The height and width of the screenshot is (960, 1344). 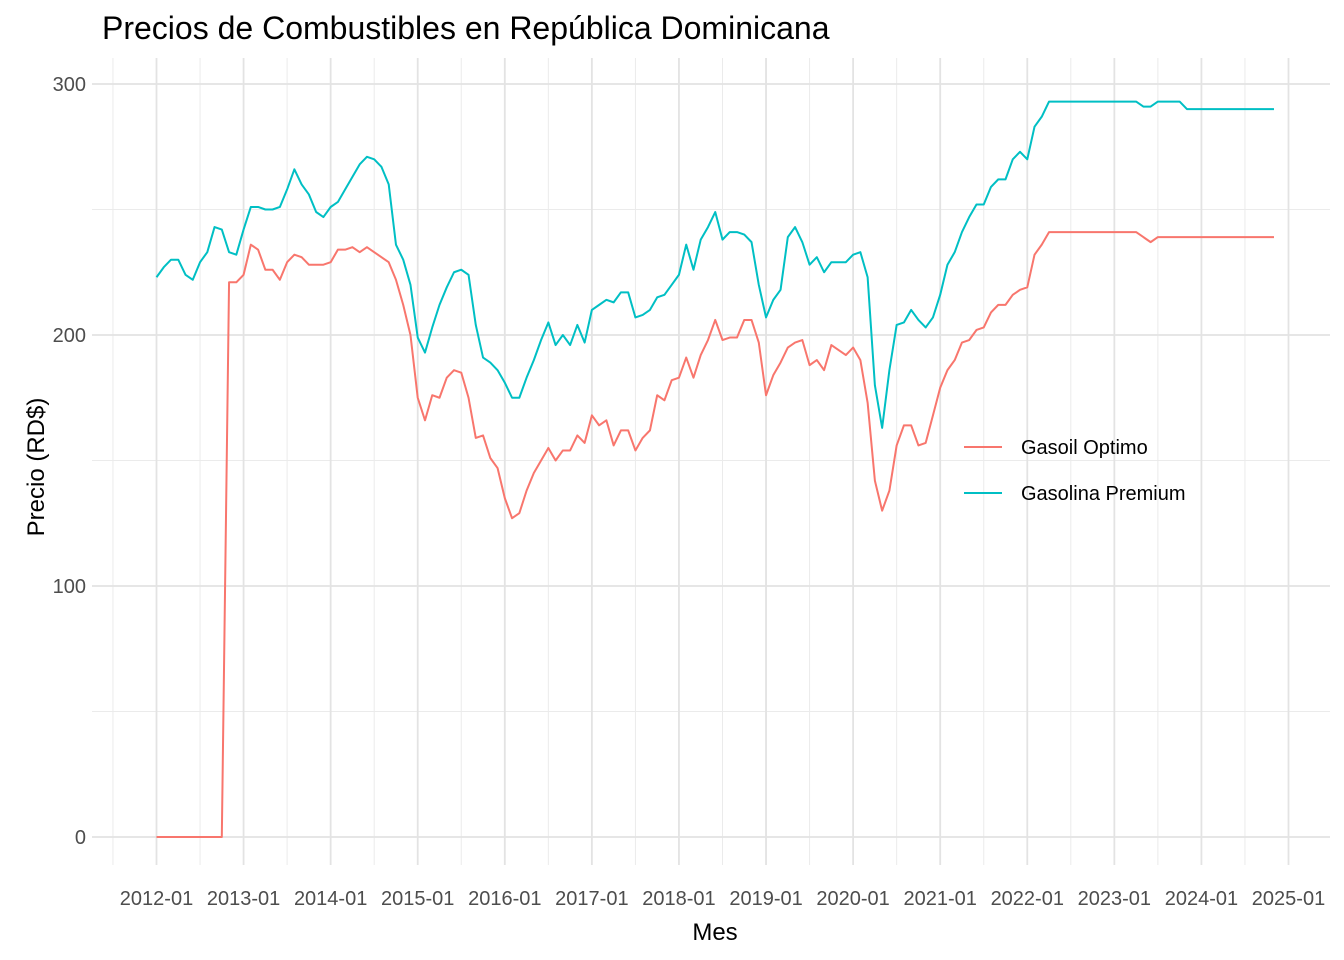 I want to click on x-tick-label: 2016-01, so click(x=504, y=899).